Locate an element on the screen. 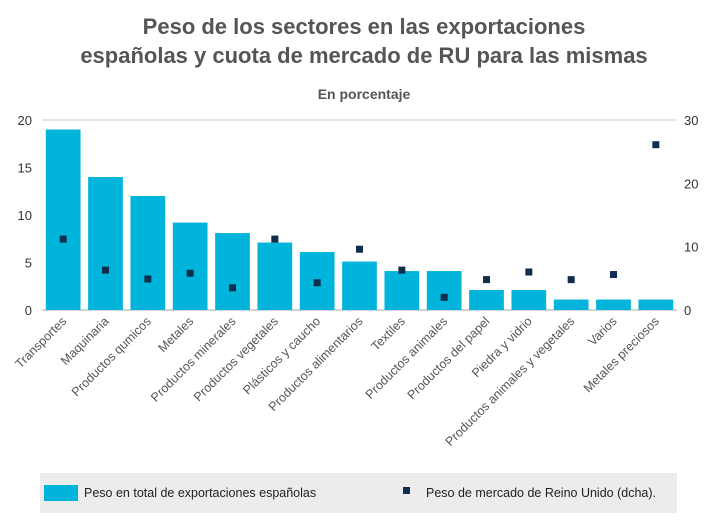 The width and height of the screenshot is (720, 523). category-label: Plásticos y caucho is located at coordinates (281, 355).